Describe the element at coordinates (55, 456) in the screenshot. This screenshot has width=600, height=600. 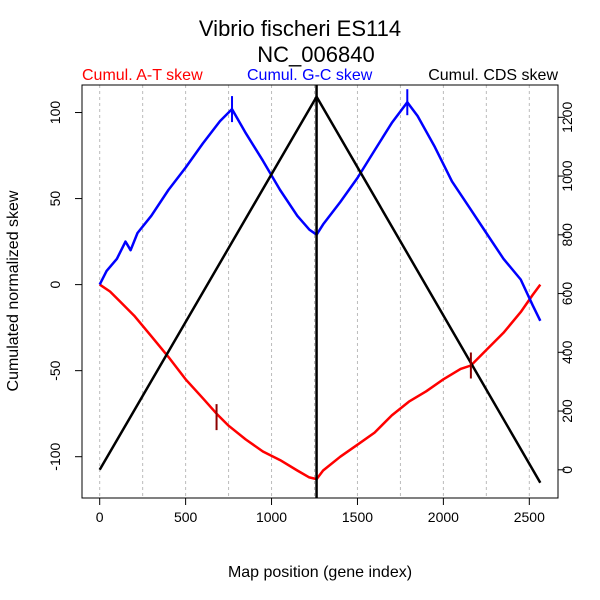
I see `y-left-tick-label: -100` at that location.